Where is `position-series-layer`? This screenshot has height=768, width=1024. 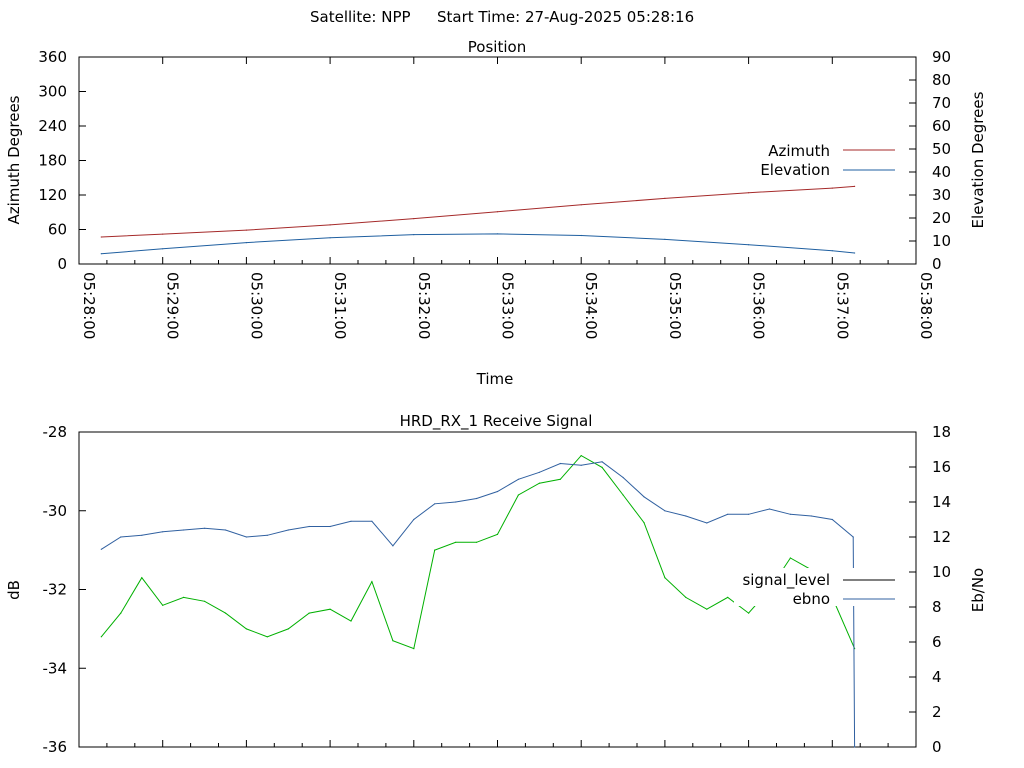
position-series-layer is located at coordinates (478, 220).